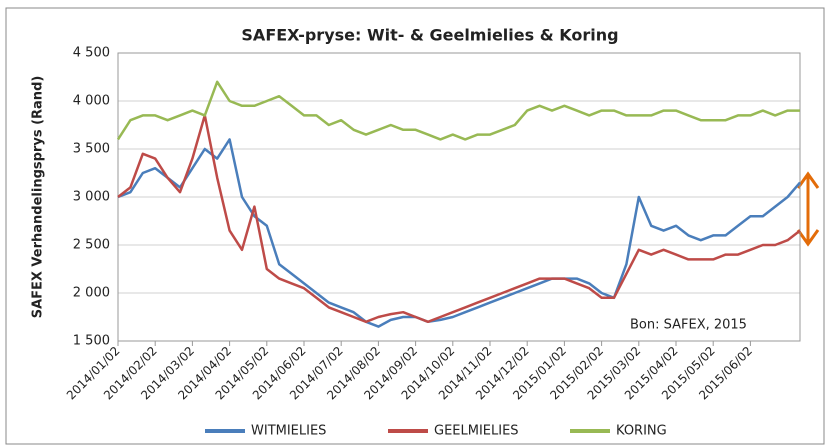 This screenshot has height=446, width=832. I want to click on y-tick-label: 2 000, so click(91, 293).